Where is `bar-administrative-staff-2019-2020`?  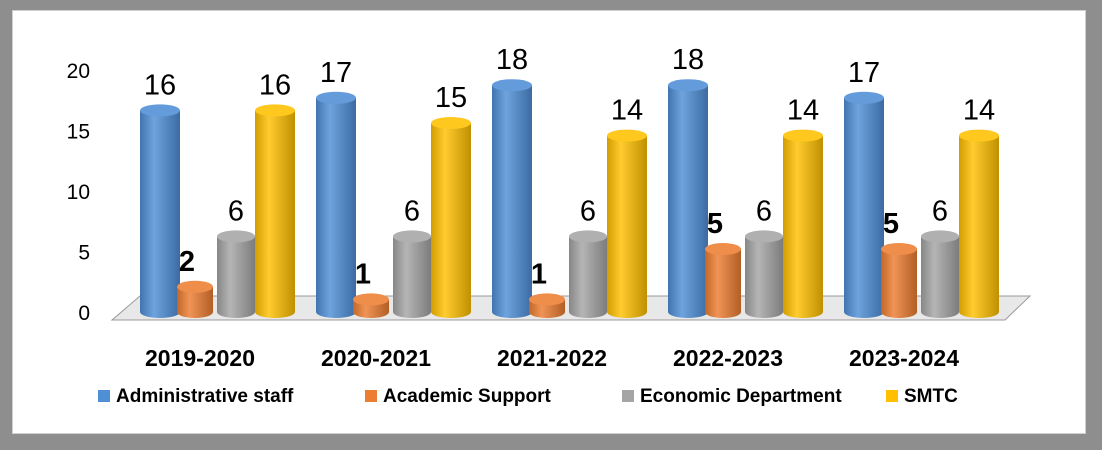
bar-administrative-staff-2019-2020 is located at coordinates (160, 211).